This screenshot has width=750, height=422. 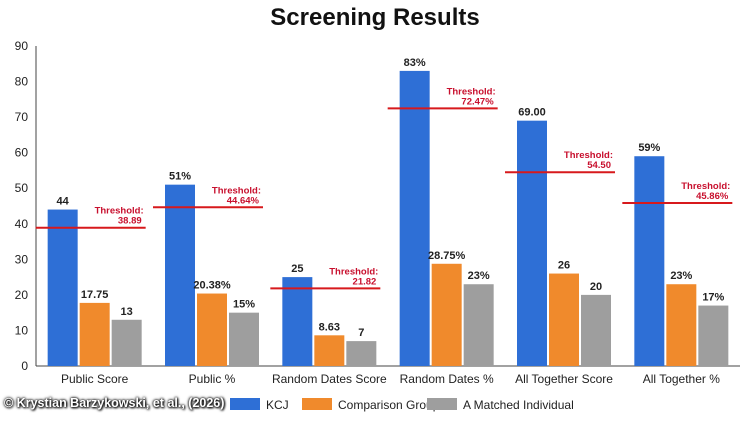 What do you see at coordinates (518, 405) in the screenshot?
I see `legend-label: A Matched Individual` at bounding box center [518, 405].